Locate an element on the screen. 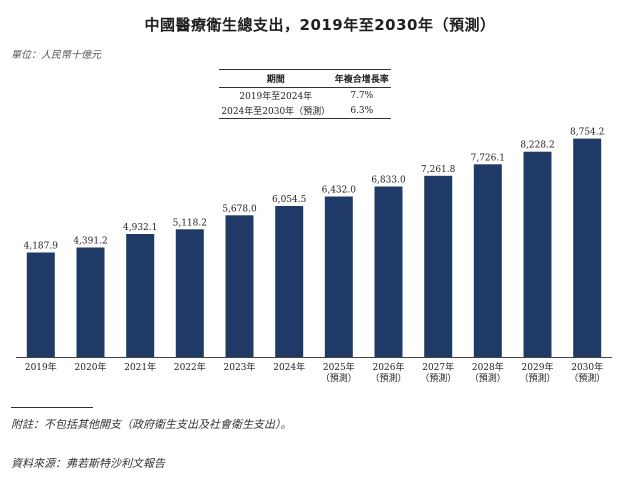  unit-label: 單位：人民幣十億元 is located at coordinates (56, 55).